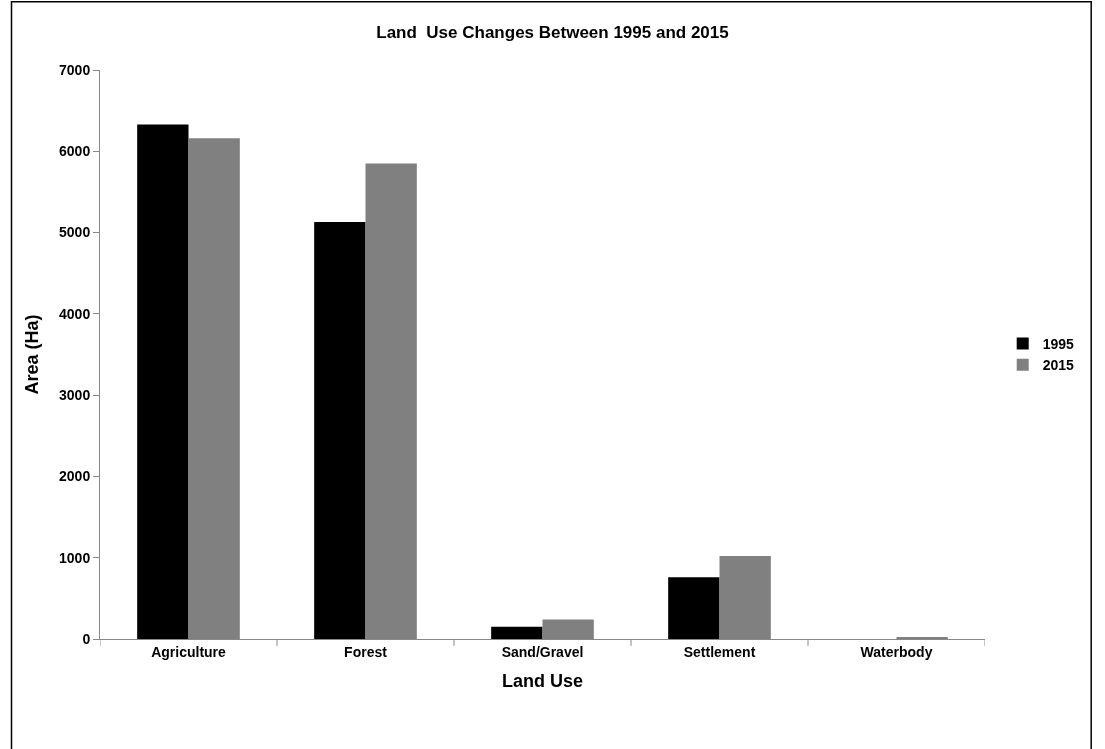 This screenshot has width=1105, height=749. What do you see at coordinates (75, 476) in the screenshot?
I see `y-tick-label: 2000` at bounding box center [75, 476].